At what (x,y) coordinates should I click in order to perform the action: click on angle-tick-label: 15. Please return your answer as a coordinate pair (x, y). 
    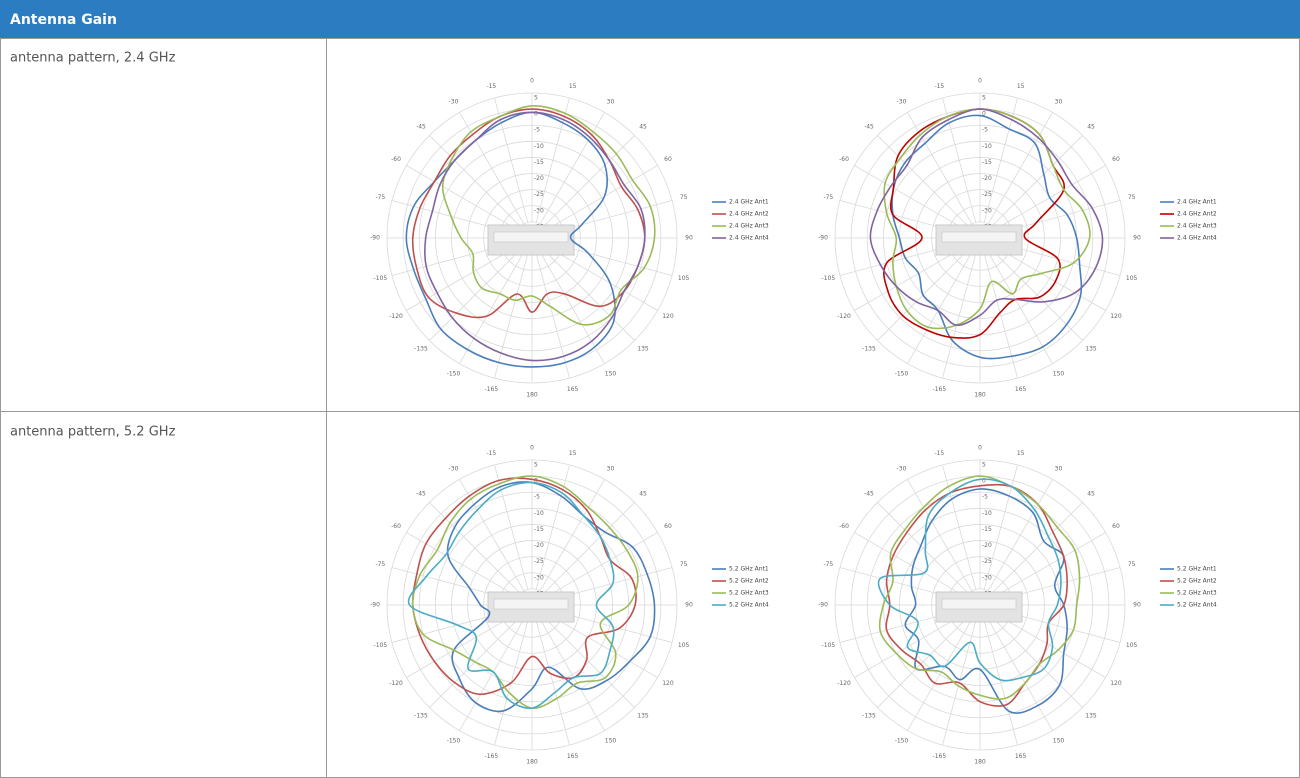
    Looking at the image, I should click on (1021, 86).